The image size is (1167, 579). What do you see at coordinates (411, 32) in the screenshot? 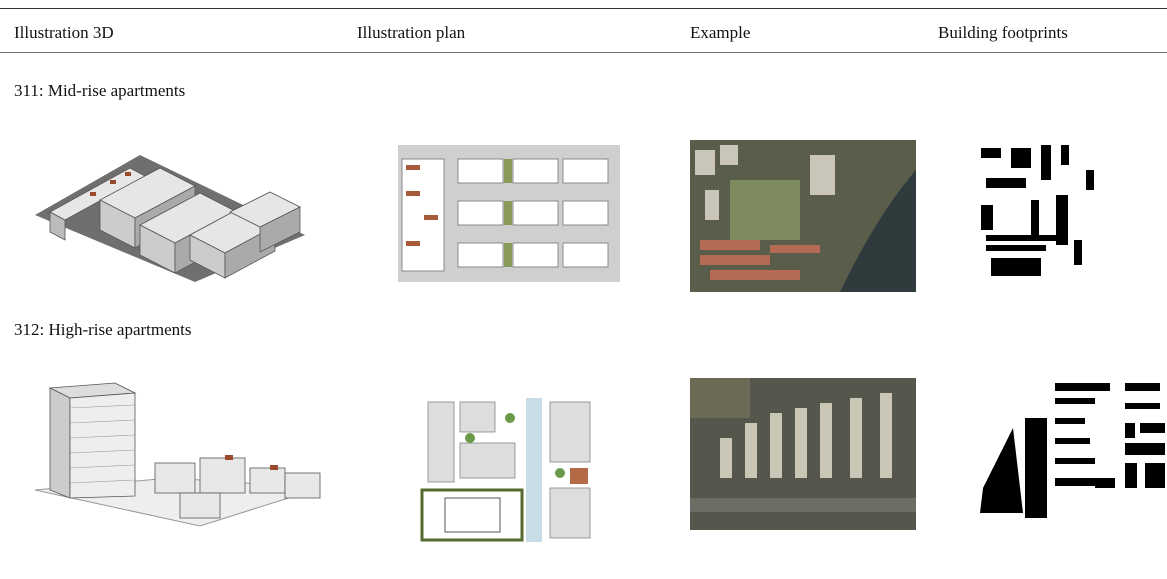
I see `column-header: Illustration plan` at bounding box center [411, 32].